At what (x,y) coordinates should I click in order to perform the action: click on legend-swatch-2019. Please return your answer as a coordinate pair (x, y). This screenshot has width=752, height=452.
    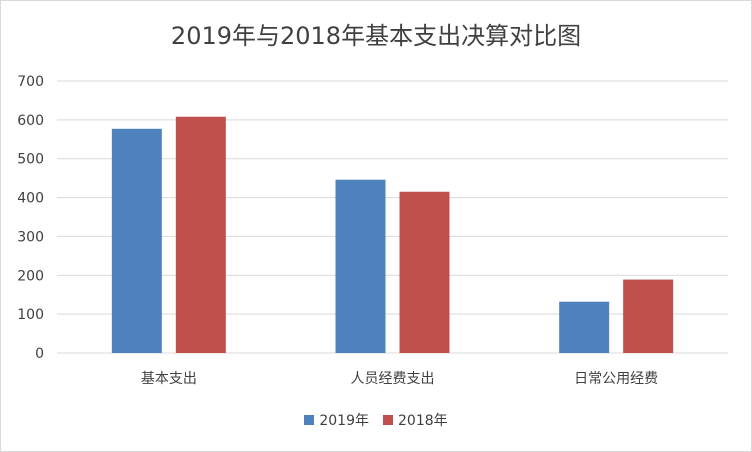
    Looking at the image, I should click on (309, 420).